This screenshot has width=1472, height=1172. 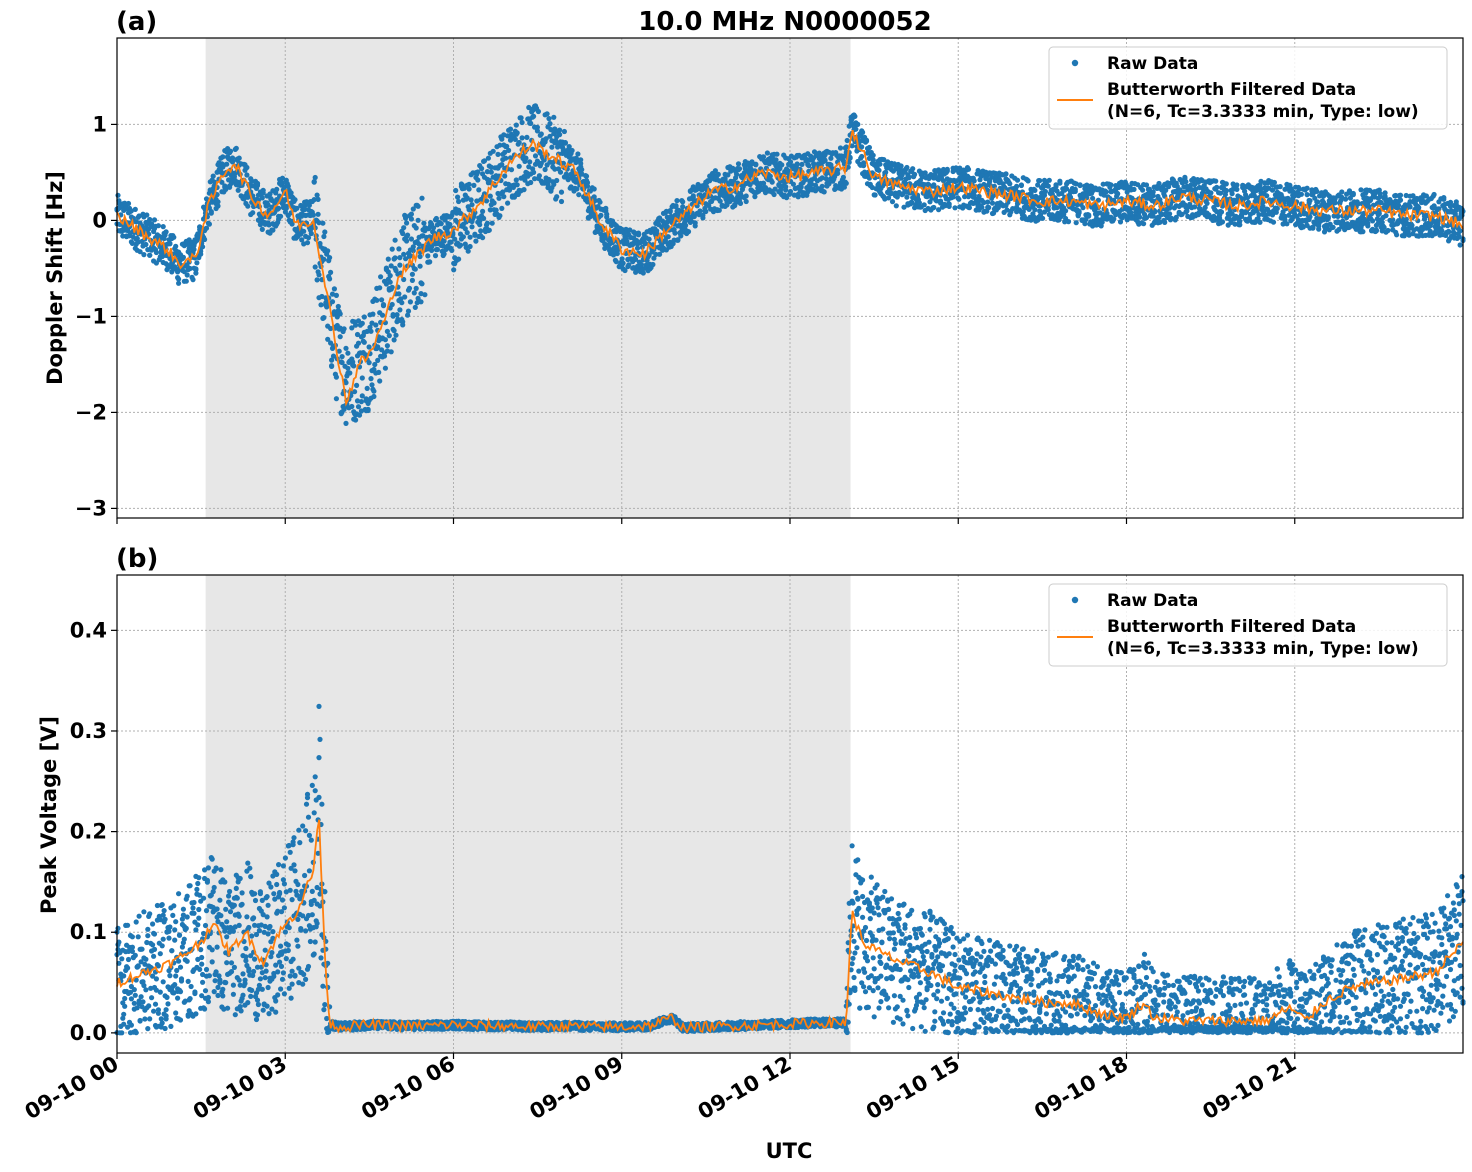 I want to click on panel-b-ylabel: Peak Voltage [V], so click(x=49, y=815).